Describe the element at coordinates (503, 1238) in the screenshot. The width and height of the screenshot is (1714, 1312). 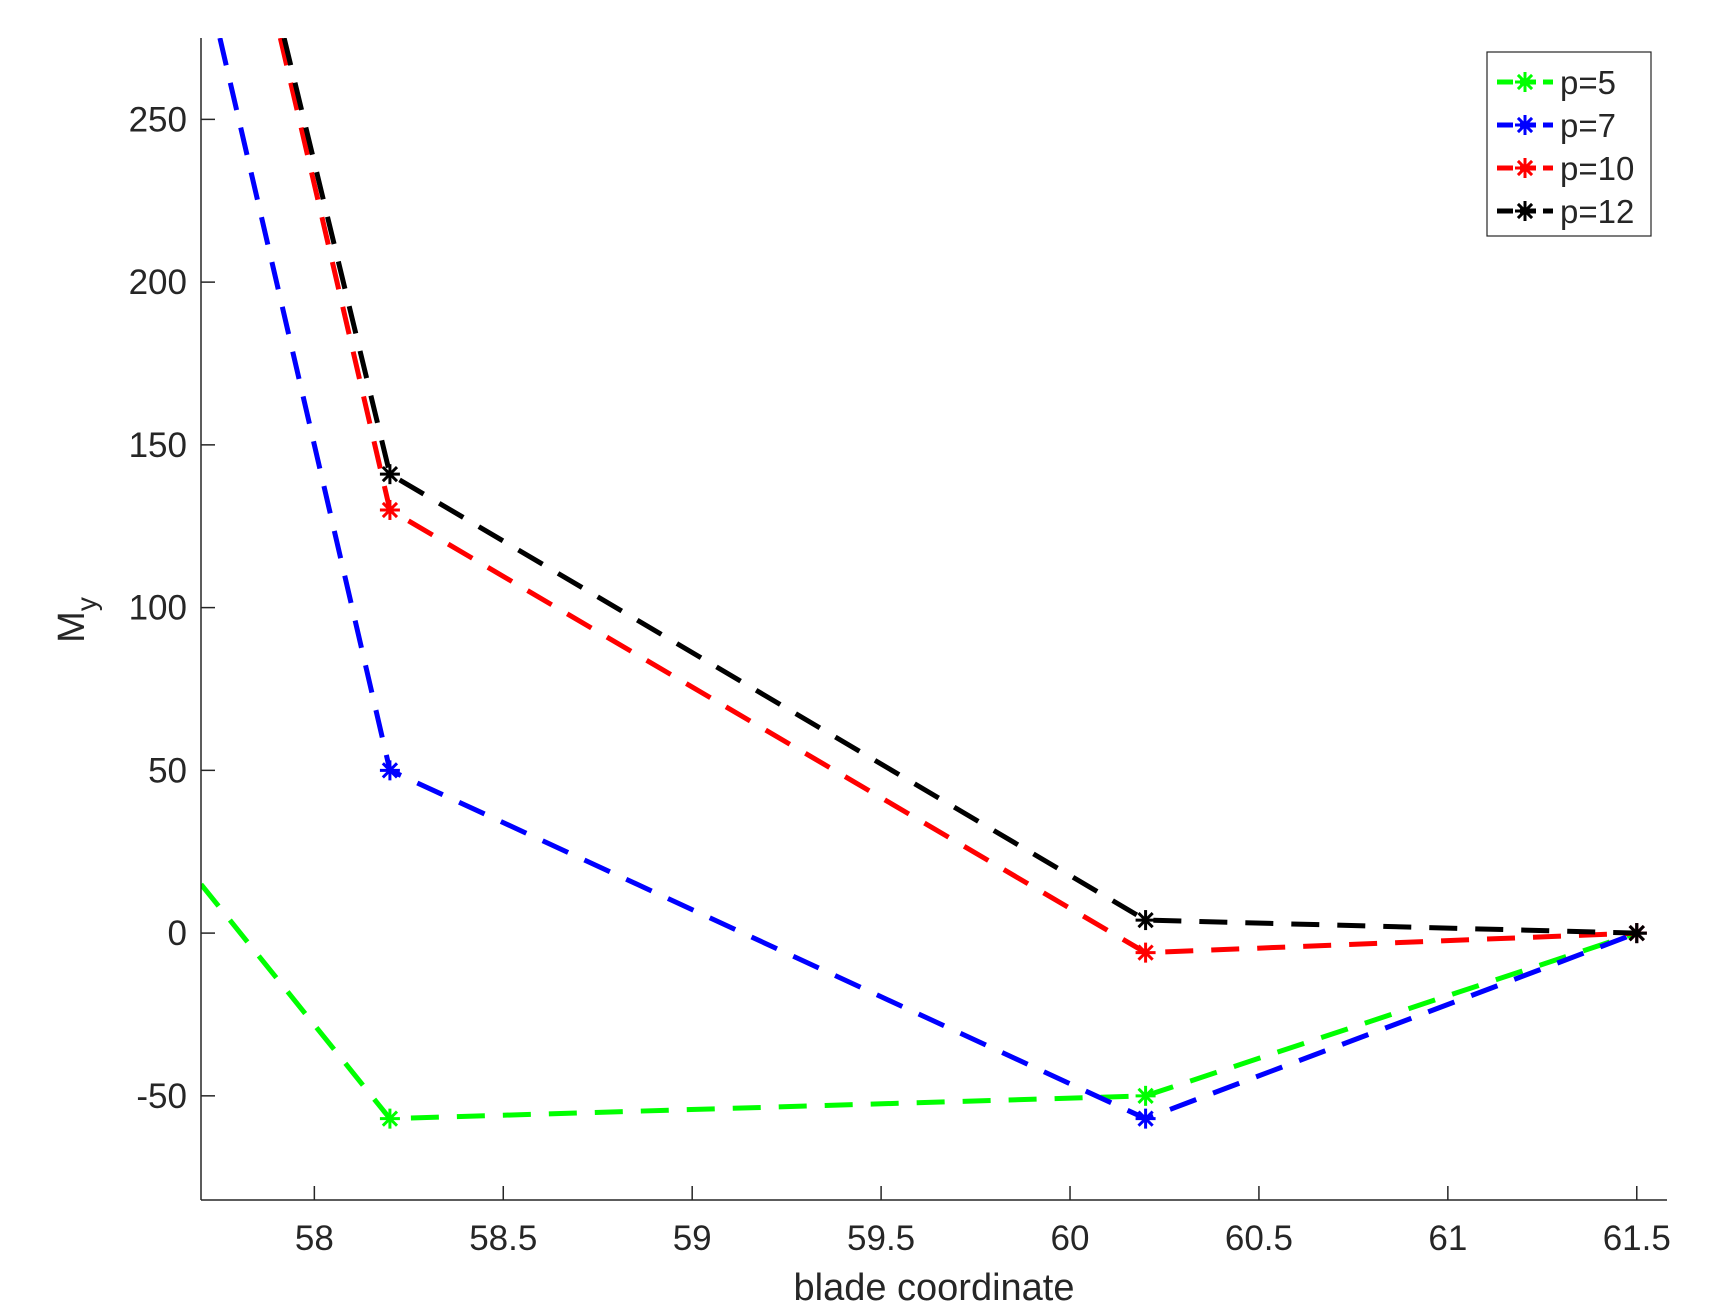
I see `x-tick-label: 58.5` at that location.